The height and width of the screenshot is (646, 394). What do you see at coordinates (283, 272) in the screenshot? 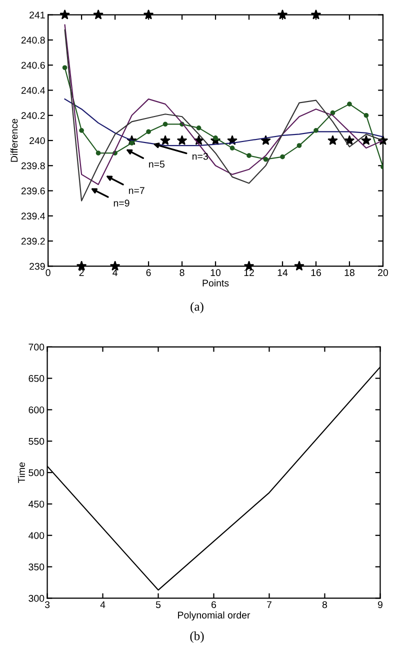
I see `x-tick-label: 14` at bounding box center [283, 272].